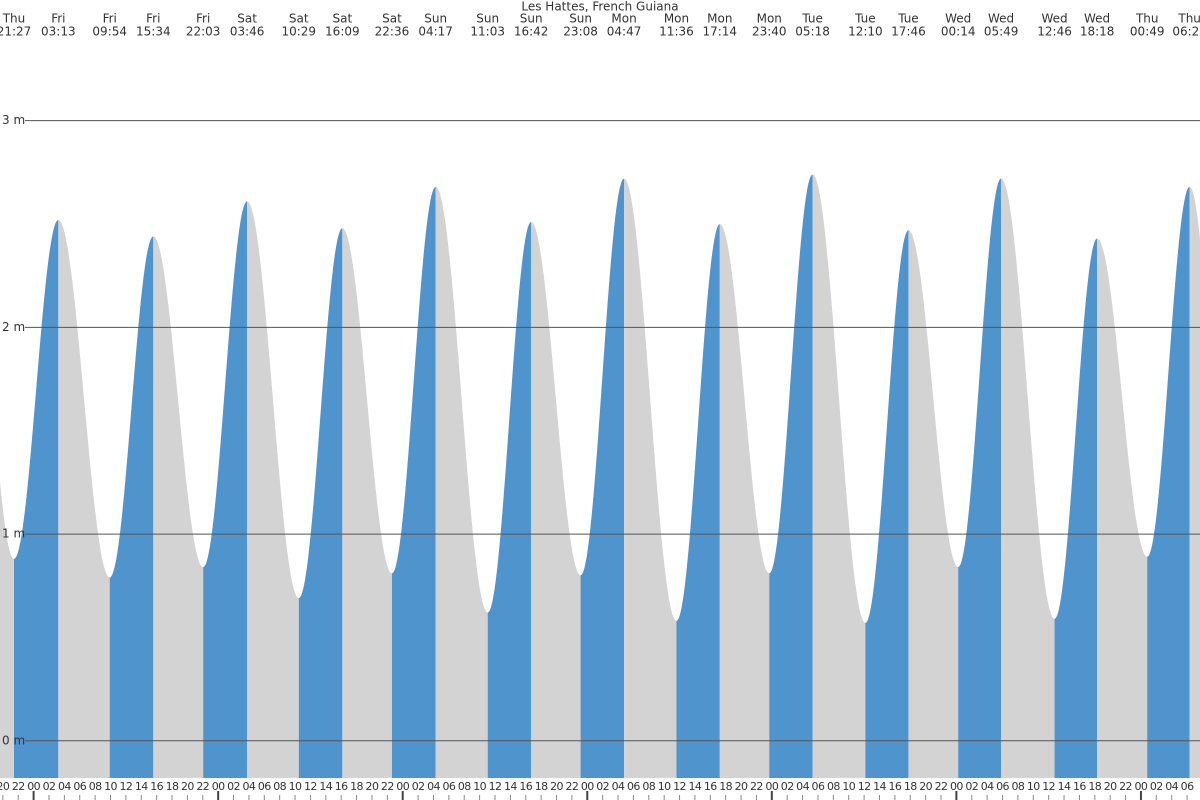 This screenshot has height=800, width=1200. I want to click on extreme-time: 05:18, so click(812, 32).